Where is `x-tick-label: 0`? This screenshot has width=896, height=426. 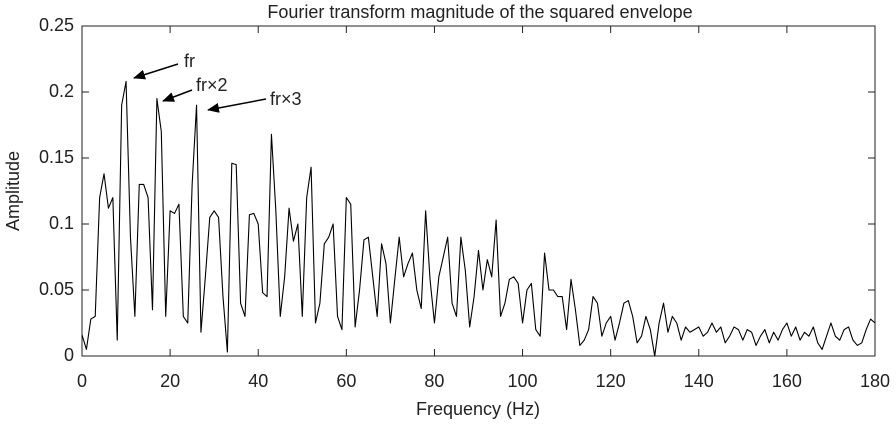
x-tick-label: 0 is located at coordinates (82, 381).